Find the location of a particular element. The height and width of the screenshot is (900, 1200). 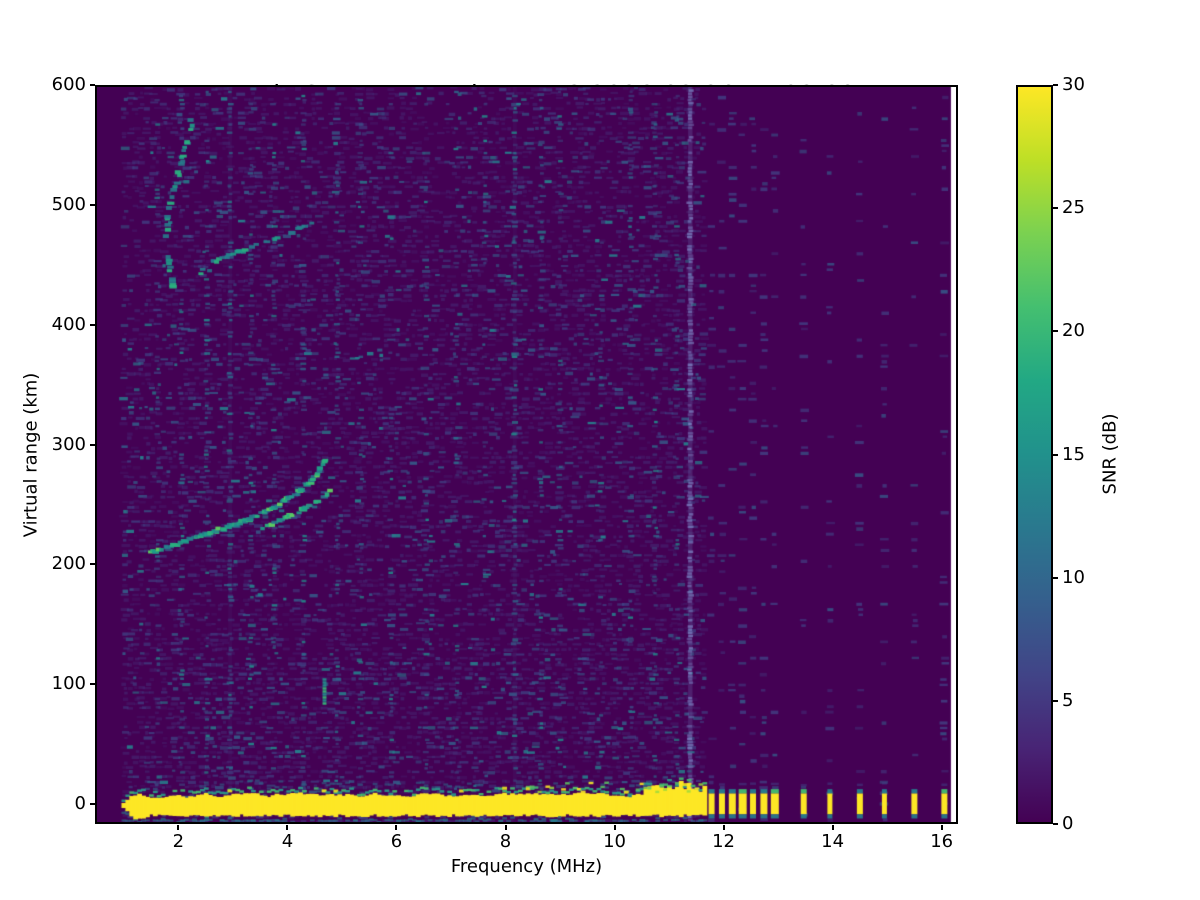

colorbar-tick-label: 30 is located at coordinates (1073, 84).